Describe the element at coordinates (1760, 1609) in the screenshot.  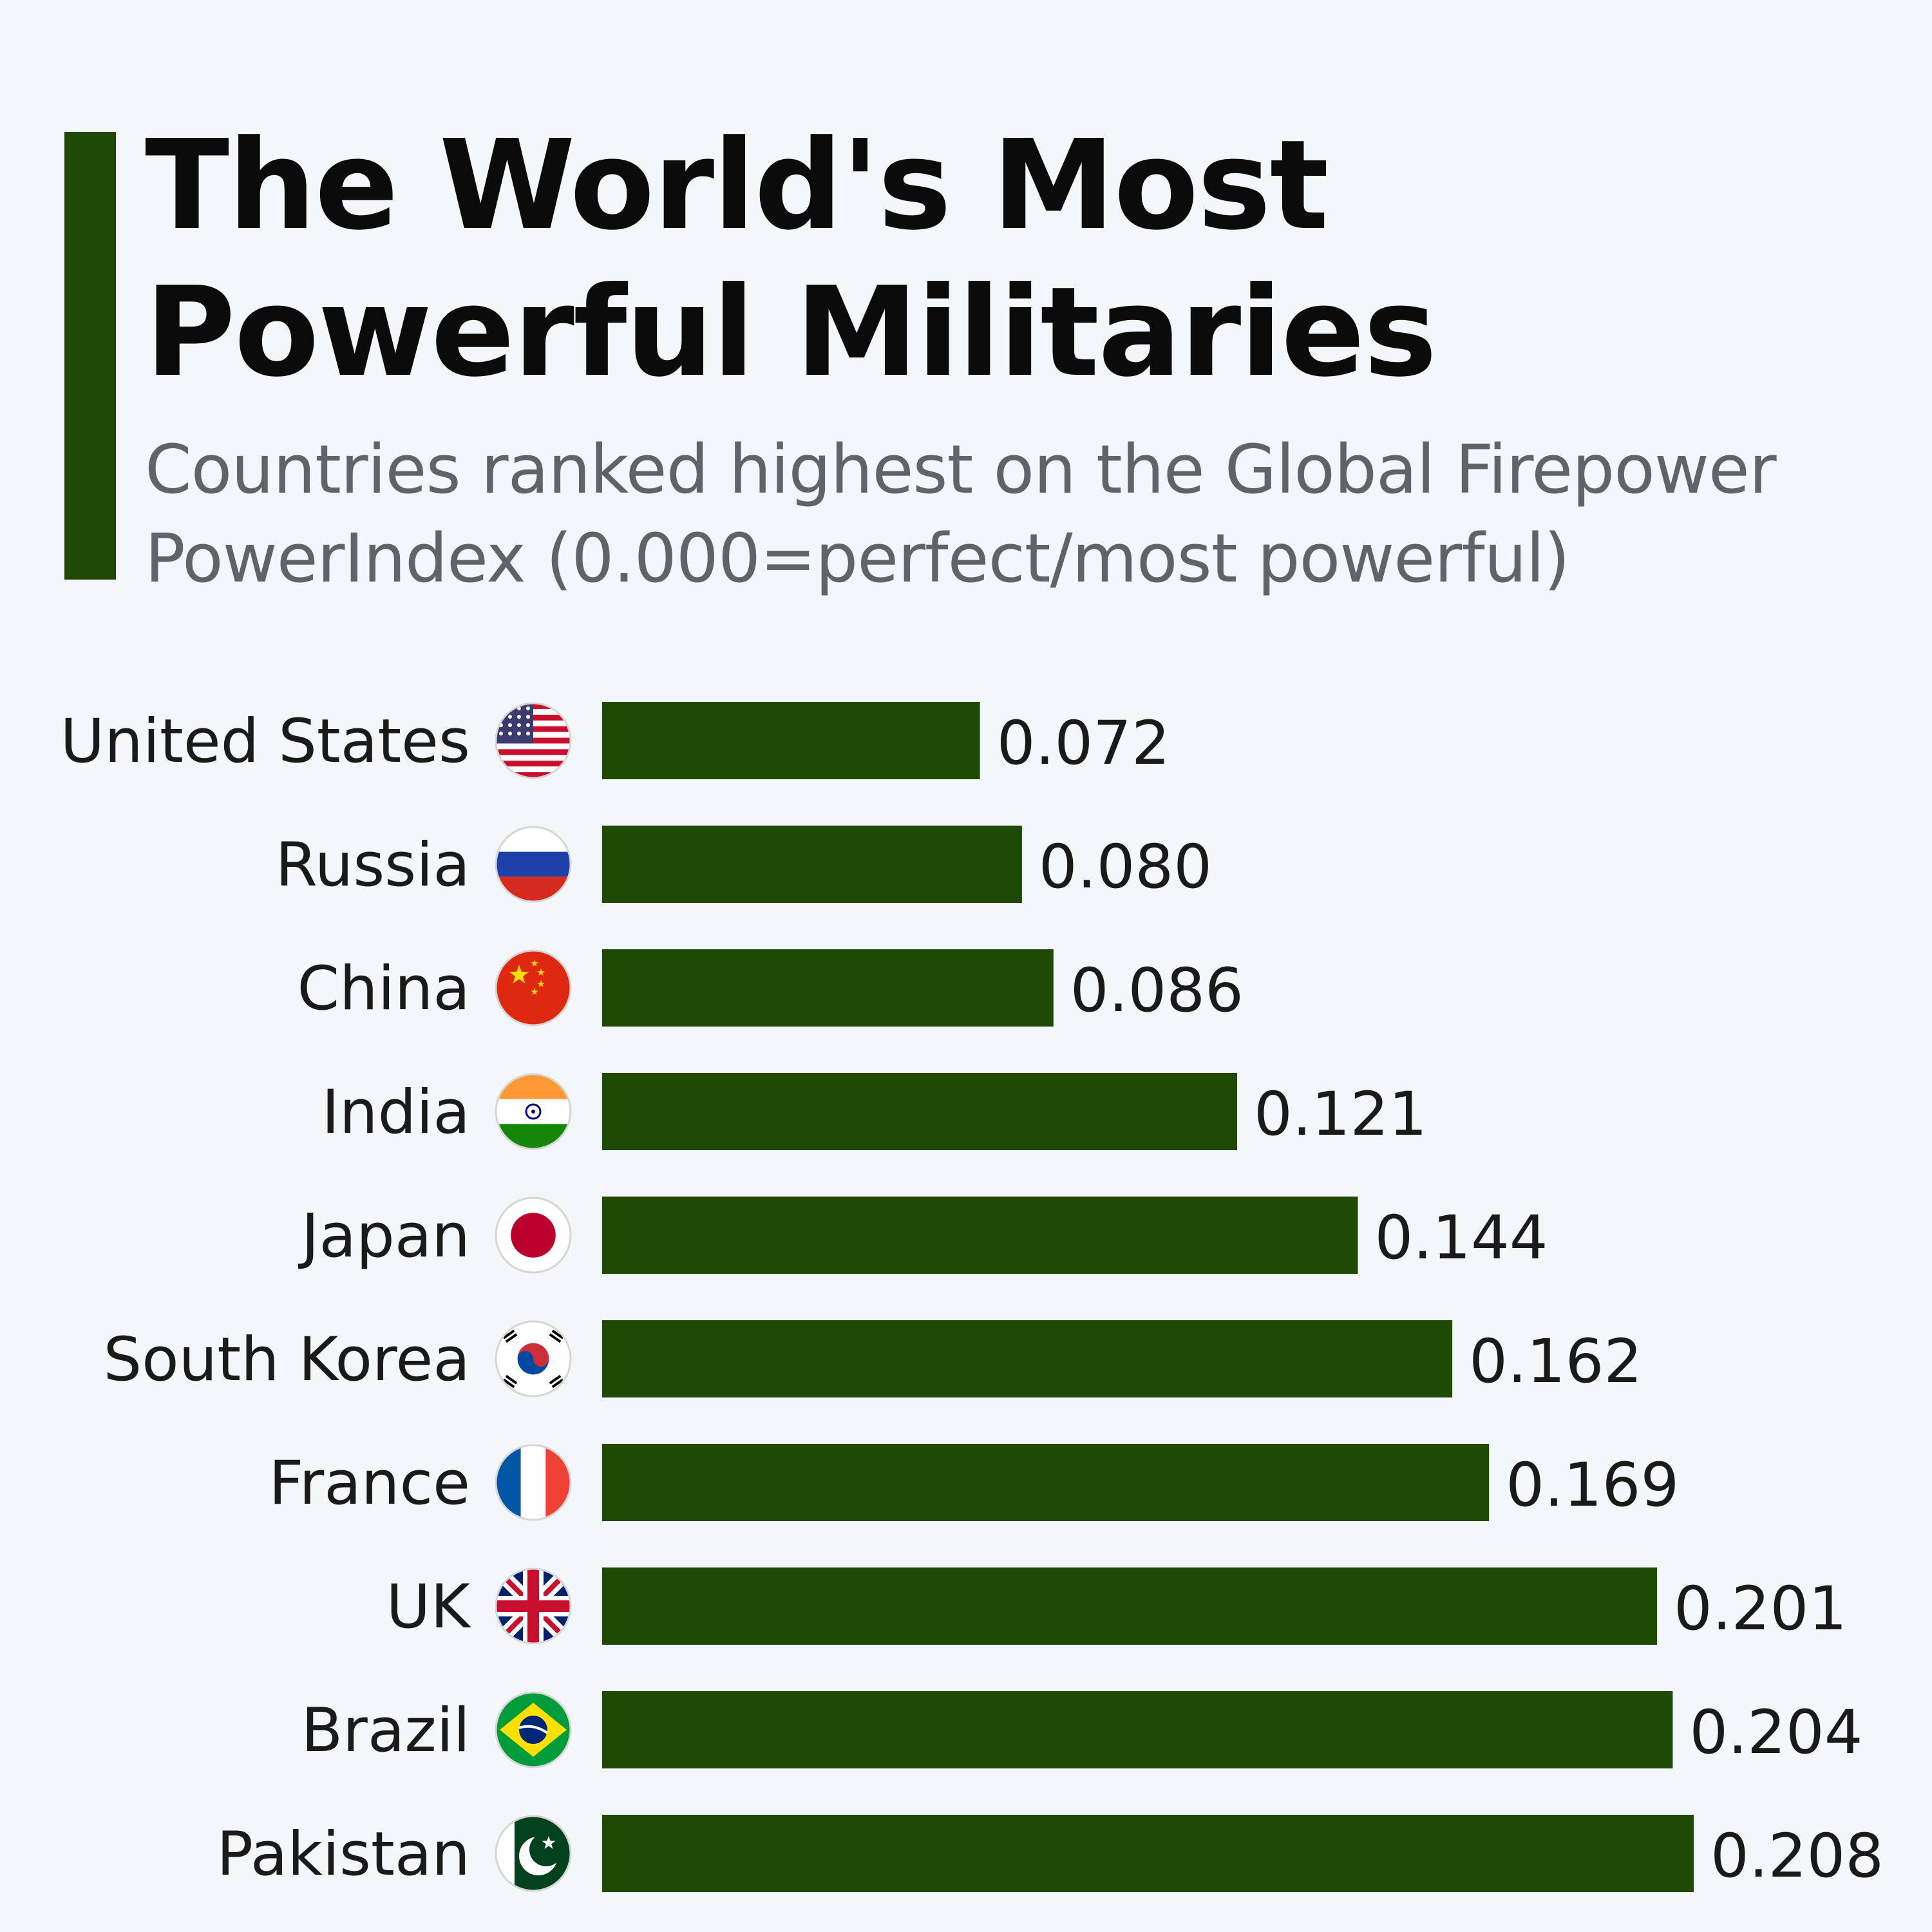
I see `value-label: 0.201` at that location.